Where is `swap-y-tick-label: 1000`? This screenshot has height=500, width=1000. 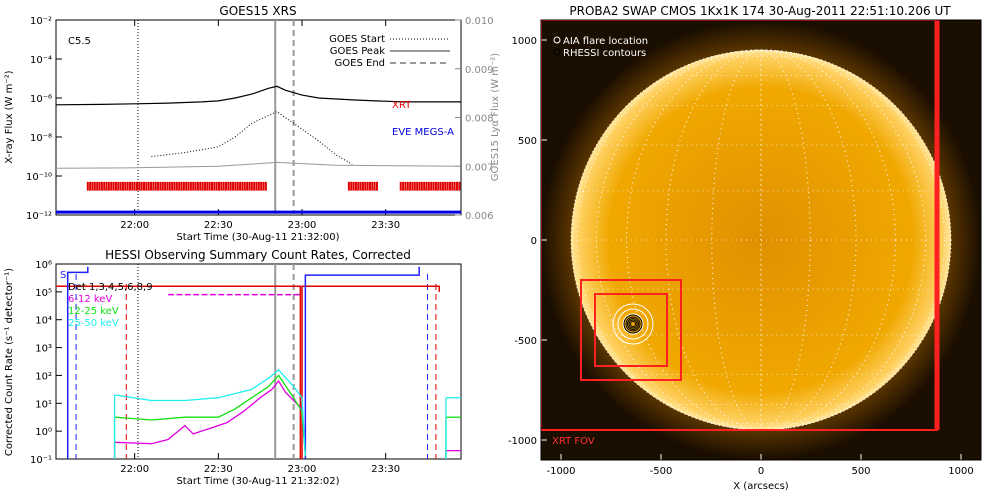
swap-y-tick-label: 1000 is located at coordinates (524, 41).